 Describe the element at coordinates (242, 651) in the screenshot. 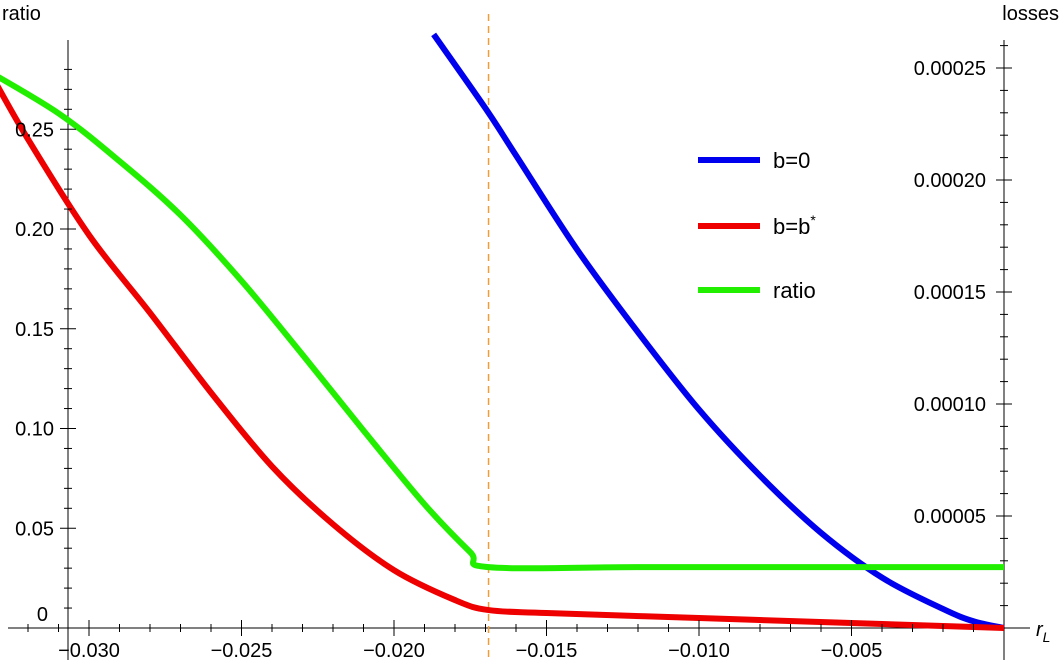

I see `x-tick-label: −0.025` at that location.